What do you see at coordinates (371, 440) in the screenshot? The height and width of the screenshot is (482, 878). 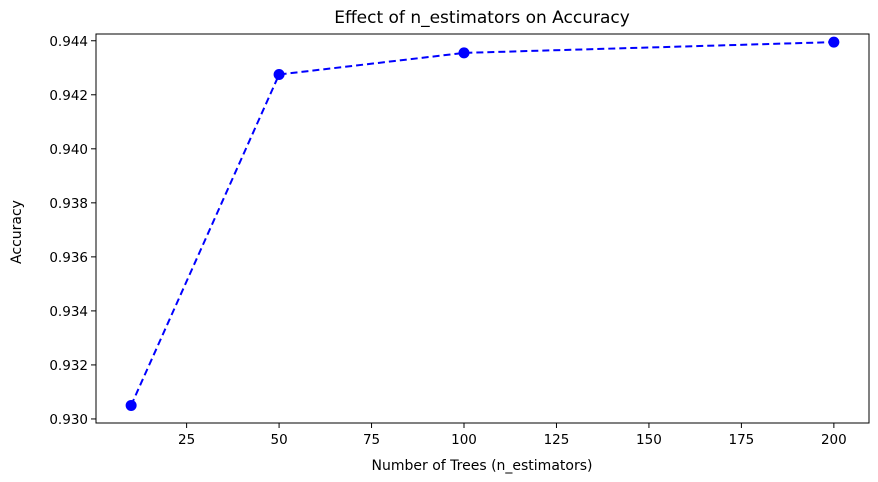 I see `x-tick-label: 75` at bounding box center [371, 440].